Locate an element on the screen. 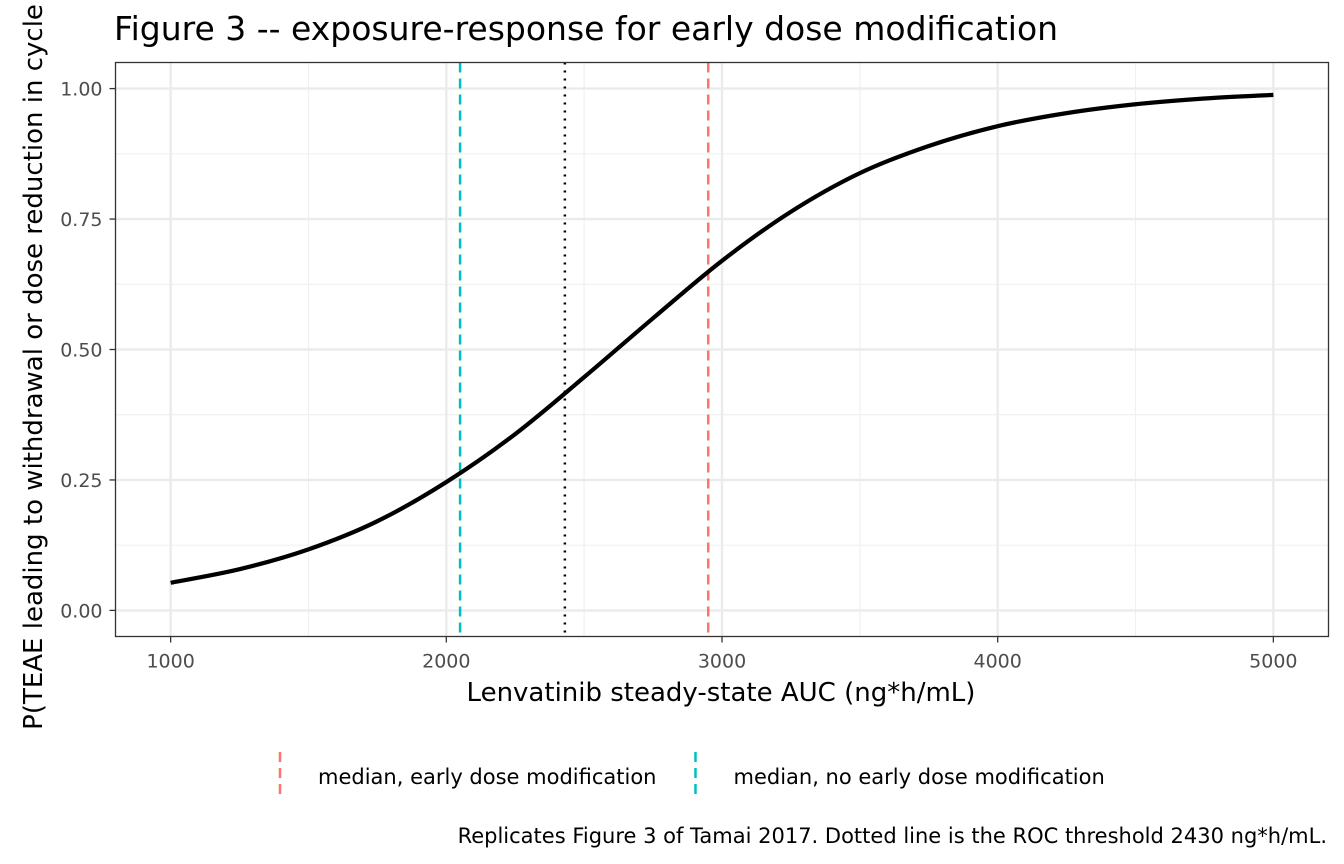 The image size is (1344, 864). legend-label: median, no early dose modification is located at coordinates (918, 777).